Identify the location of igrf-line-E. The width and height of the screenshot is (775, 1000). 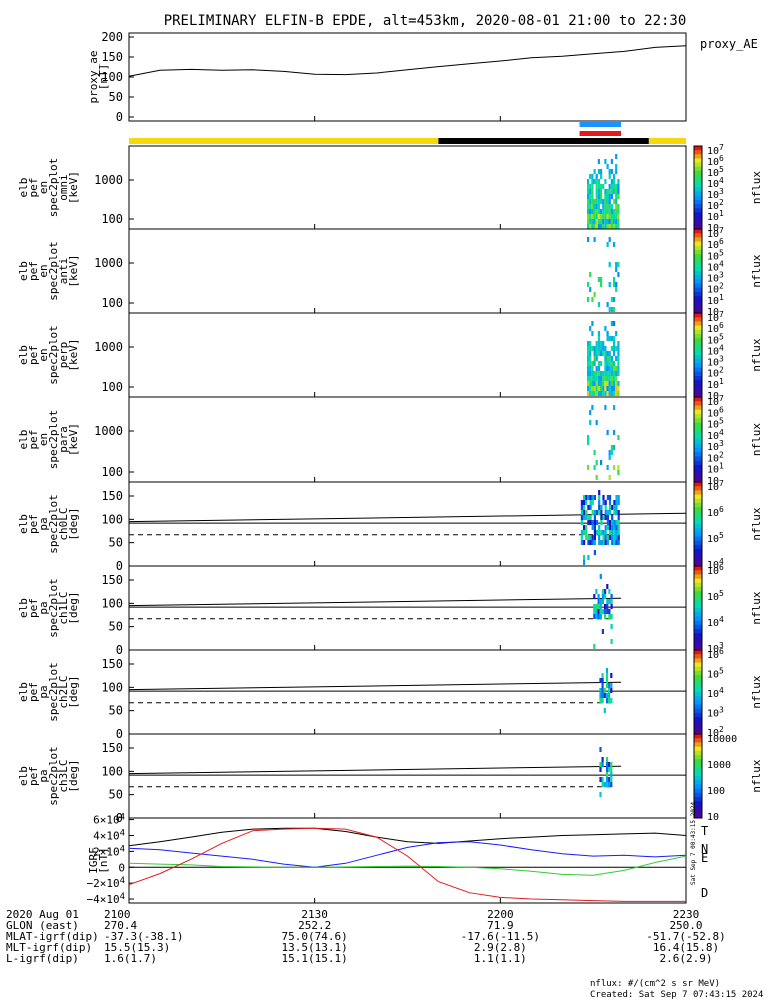
(407, 865).